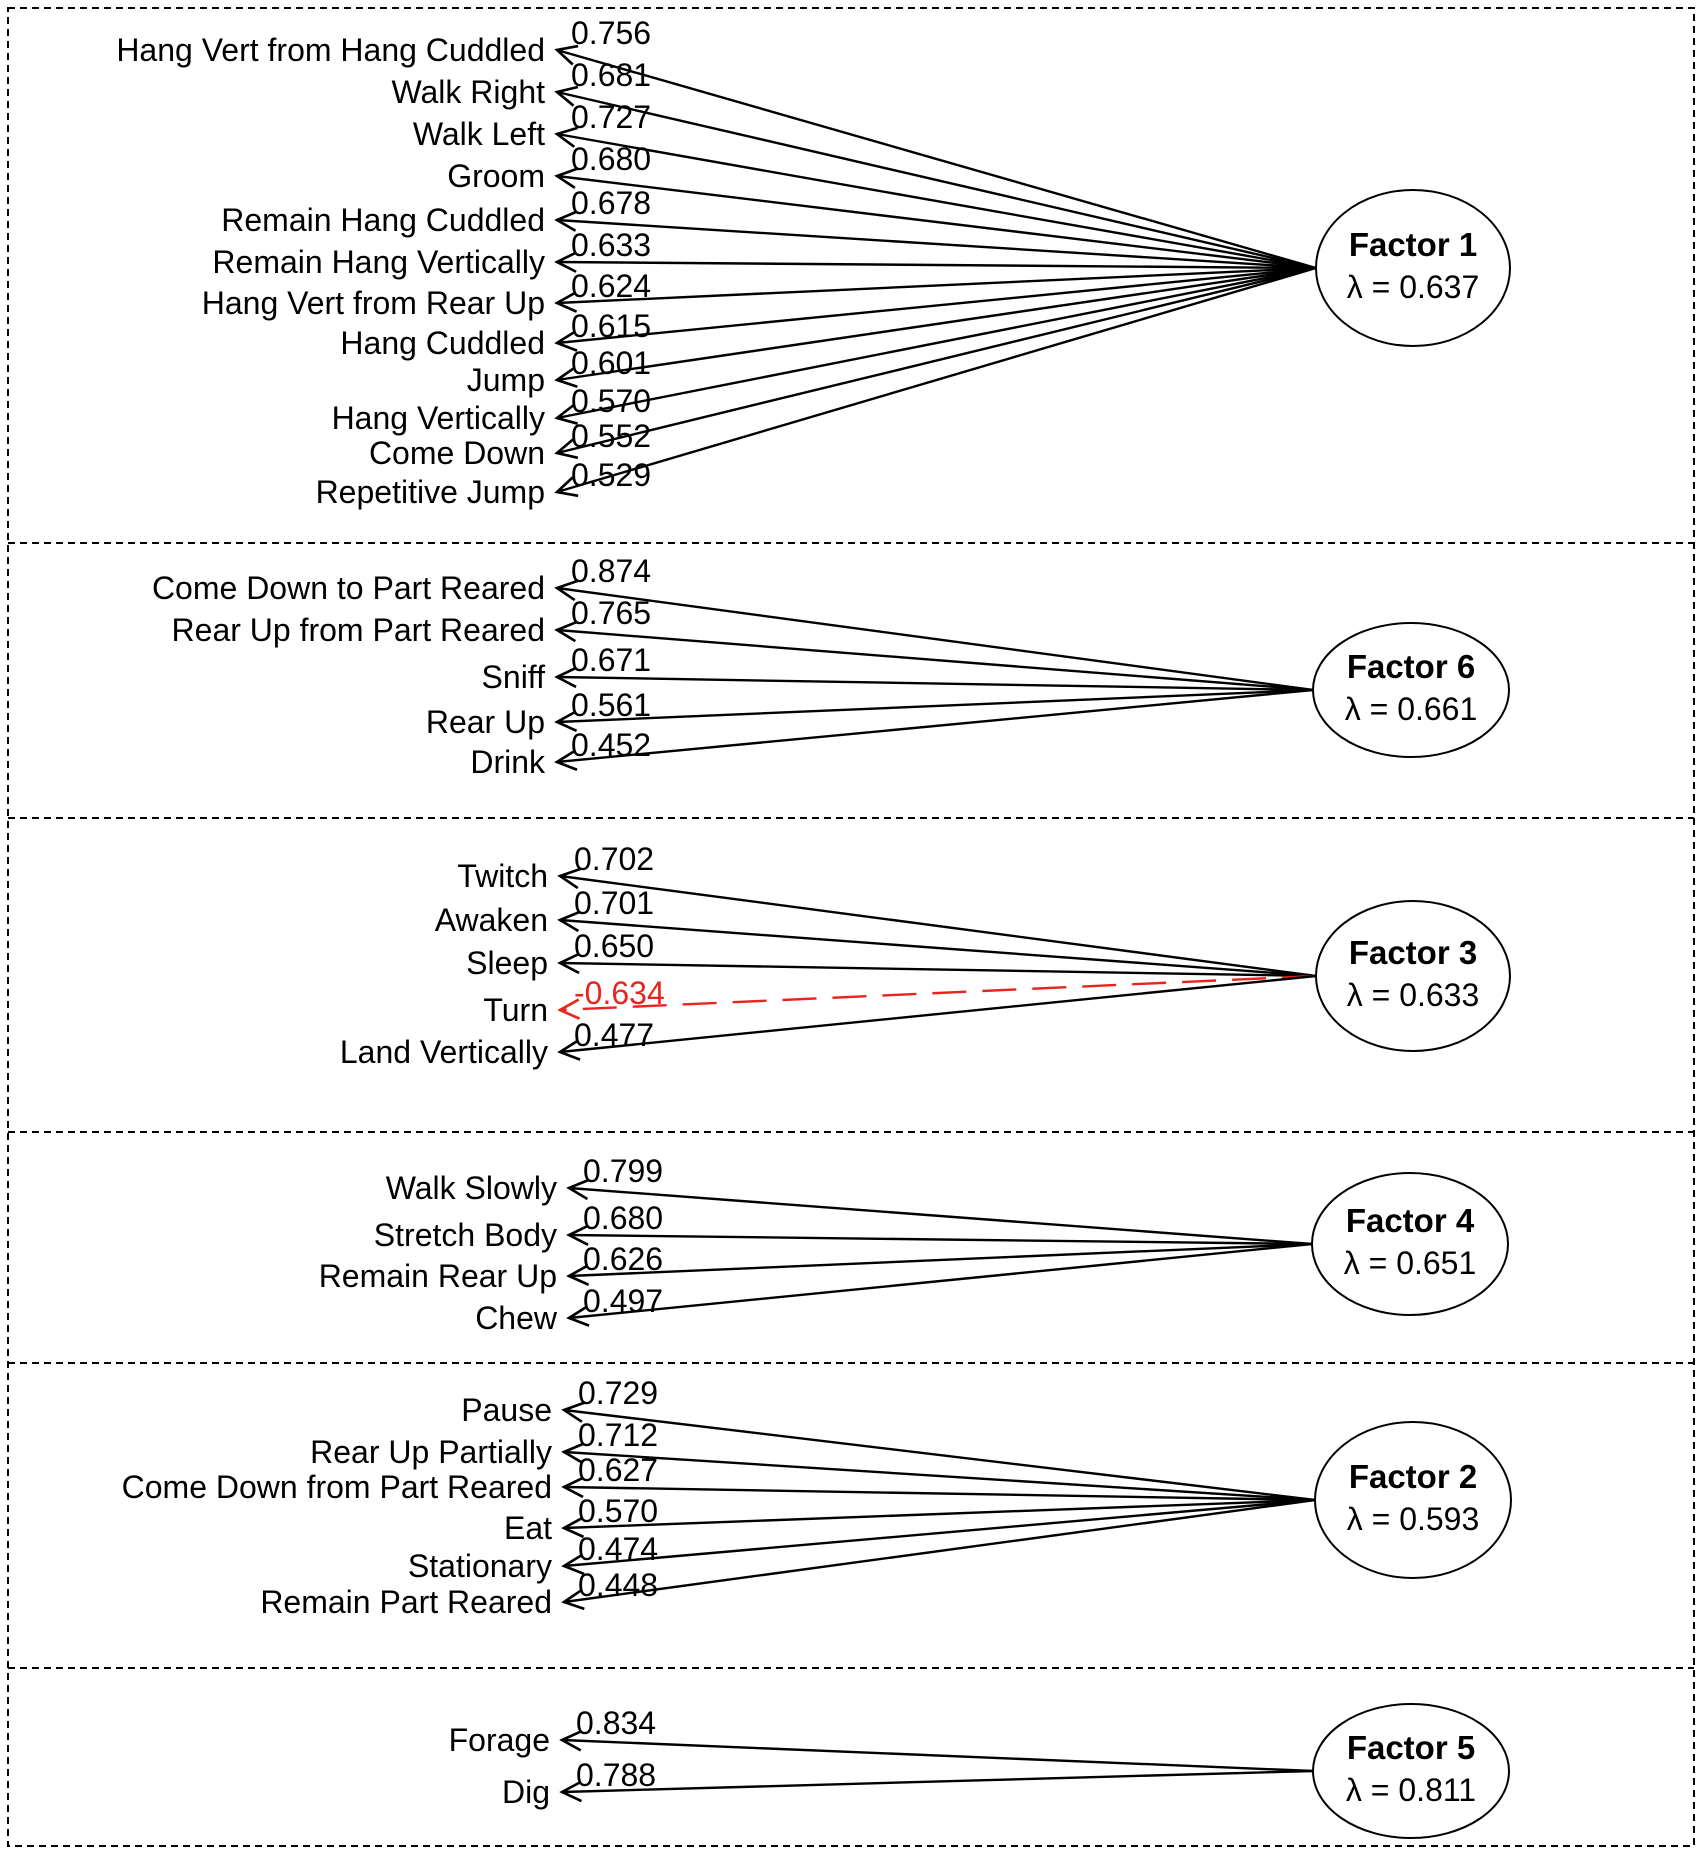 The width and height of the screenshot is (1702, 1852). Describe the element at coordinates (431, 1452) in the screenshot. I see `item-label: Rear Up Partially` at that location.